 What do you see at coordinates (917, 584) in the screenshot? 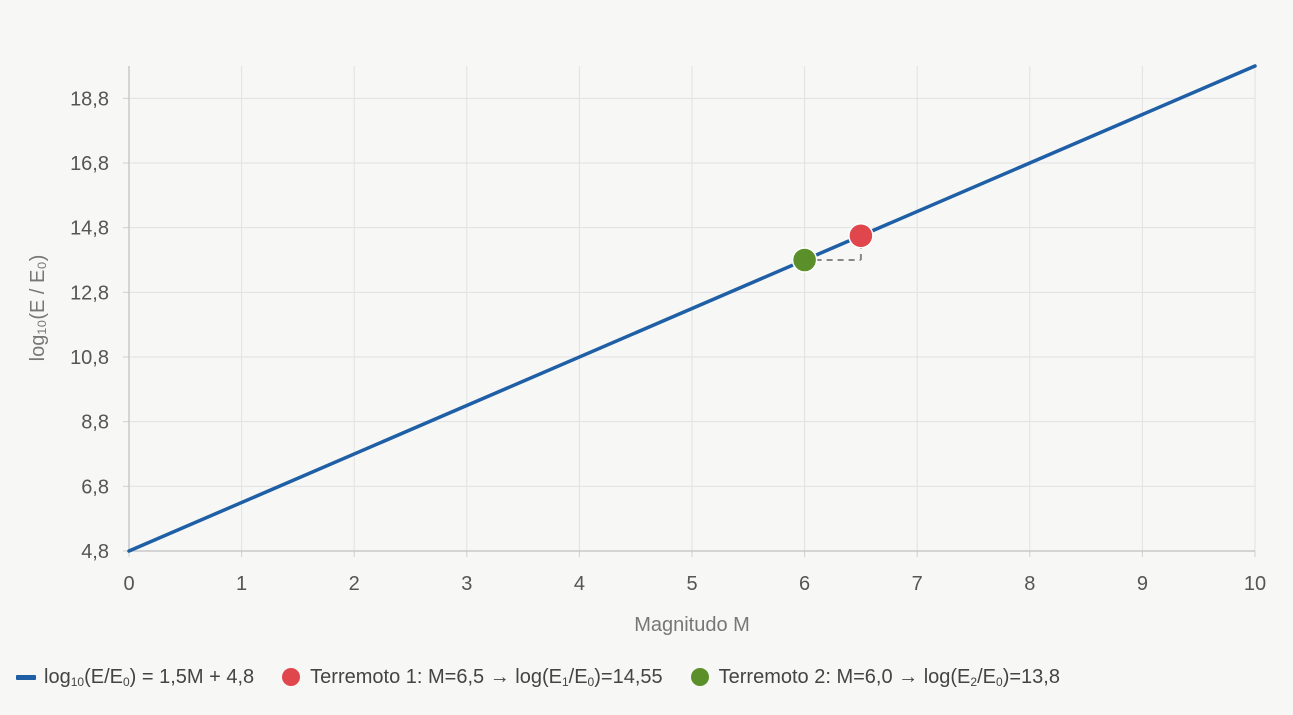
I see `x-tick-label: 7` at bounding box center [917, 584].